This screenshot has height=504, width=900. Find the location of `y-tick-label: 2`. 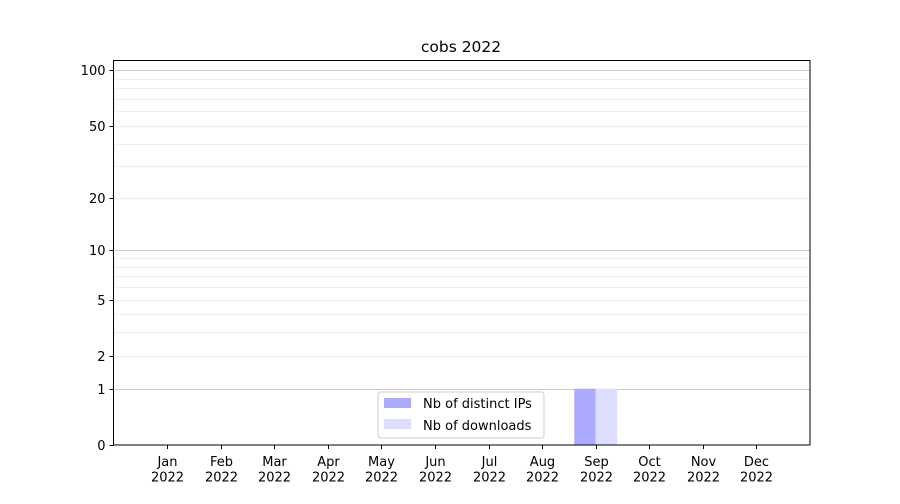

y-tick-label: 2 is located at coordinates (101, 357).